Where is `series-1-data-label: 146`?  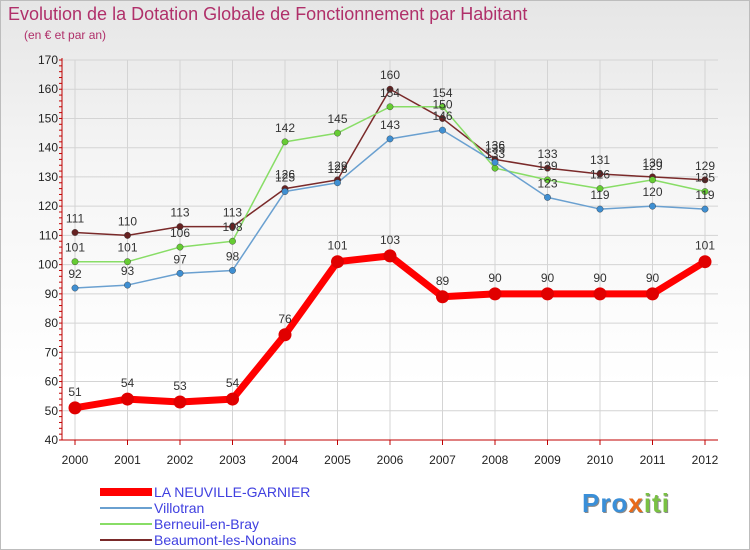
series-1-data-label: 146 is located at coordinates (442, 116).